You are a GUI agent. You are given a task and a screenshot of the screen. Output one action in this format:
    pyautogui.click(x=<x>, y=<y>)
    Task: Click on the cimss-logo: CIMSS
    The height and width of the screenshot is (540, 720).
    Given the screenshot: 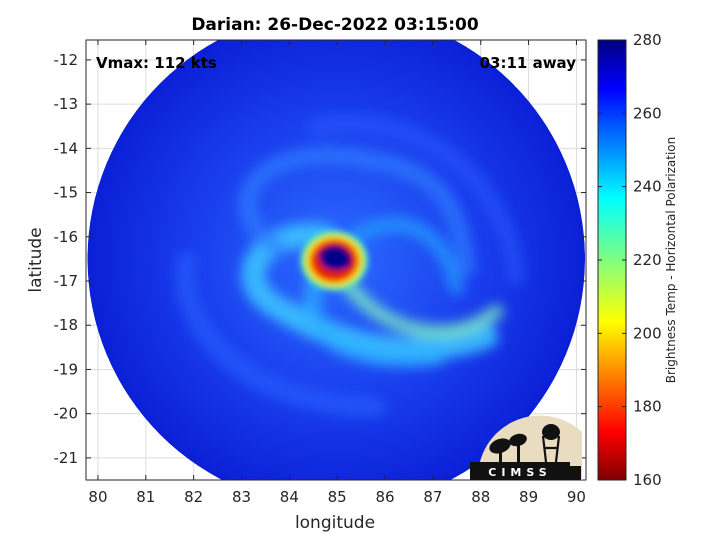 What is the action you would take?
    pyautogui.click(x=526, y=447)
    